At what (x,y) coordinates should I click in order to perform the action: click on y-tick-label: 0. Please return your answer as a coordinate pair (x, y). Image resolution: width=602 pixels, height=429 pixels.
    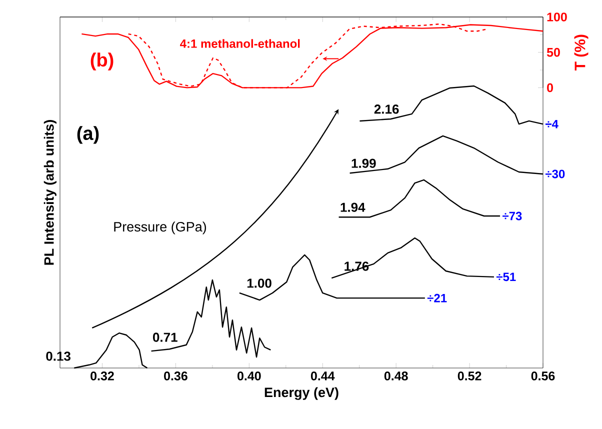
    Looking at the image, I should click on (550, 87).